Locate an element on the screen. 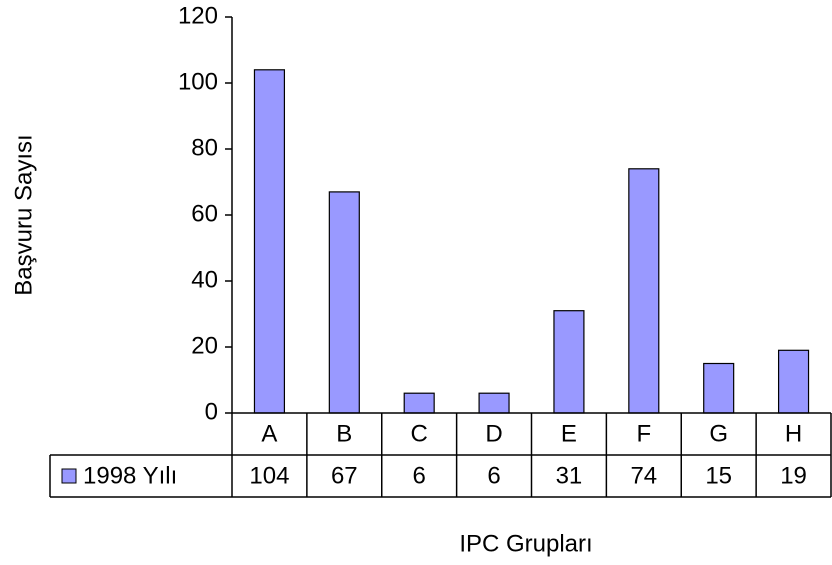  table-value: 31 is located at coordinates (569, 475).